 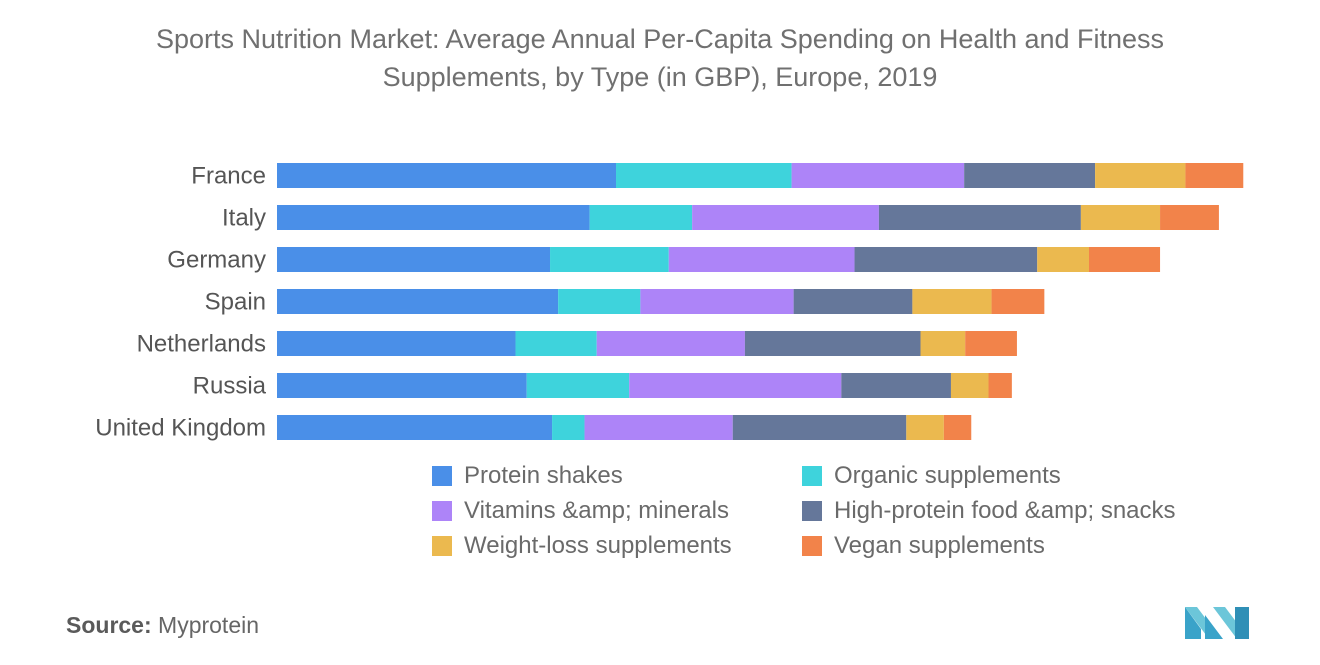 What do you see at coordinates (180, 428) in the screenshot?
I see `category-label: United Kingdom` at bounding box center [180, 428].